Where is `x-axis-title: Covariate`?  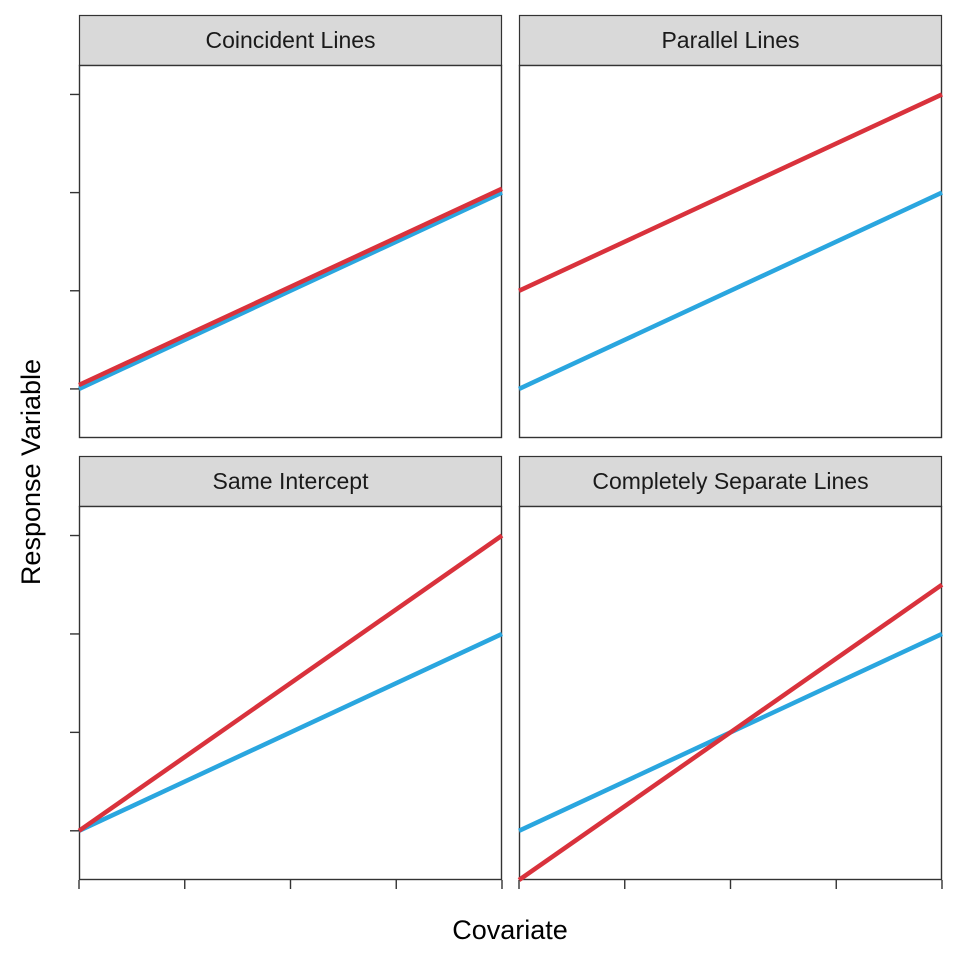 x-axis-title: Covariate is located at coordinates (510, 930).